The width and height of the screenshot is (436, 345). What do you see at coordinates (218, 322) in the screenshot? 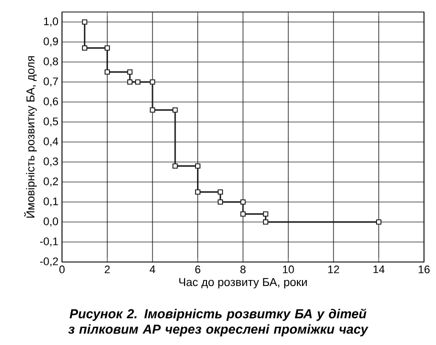
I see `text: Рисунок 2. Імовірність розвитку БА у дітей з пілковим АР через окреслені проміжки часу` at bounding box center [218, 322].